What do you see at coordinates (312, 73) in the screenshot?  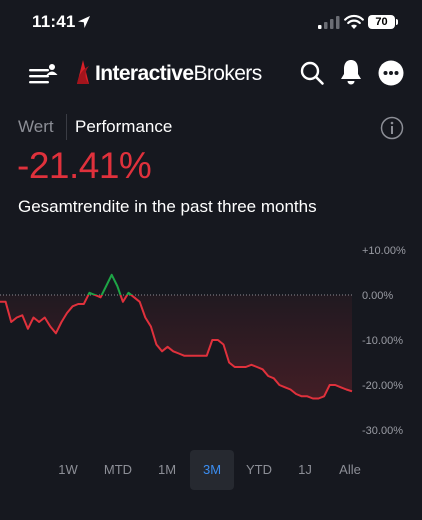 I see `search-icon` at bounding box center [312, 73].